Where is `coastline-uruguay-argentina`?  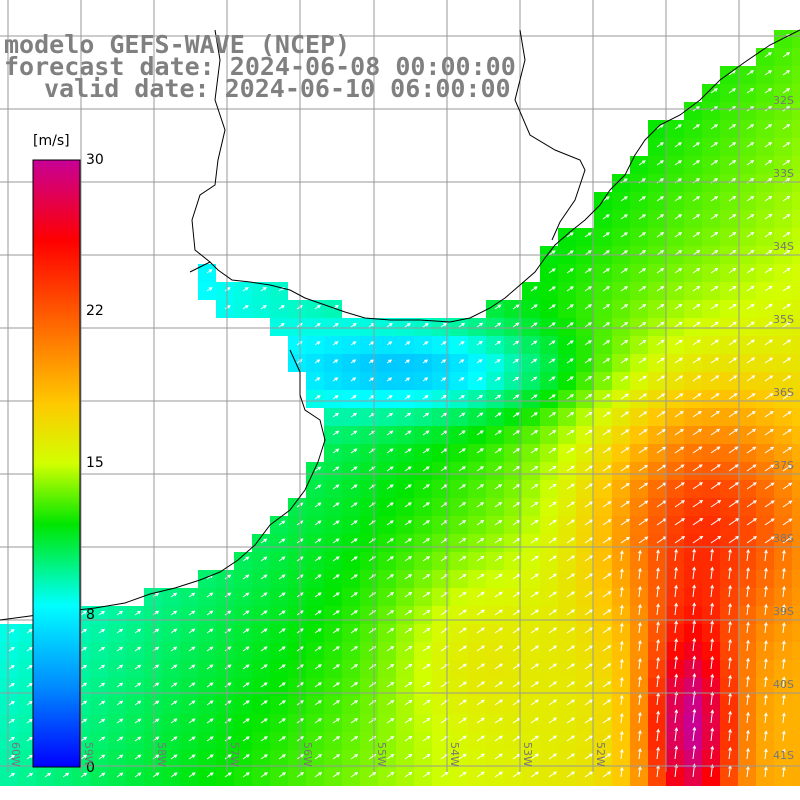 coastline-uruguay-argentina is located at coordinates (163, 485).